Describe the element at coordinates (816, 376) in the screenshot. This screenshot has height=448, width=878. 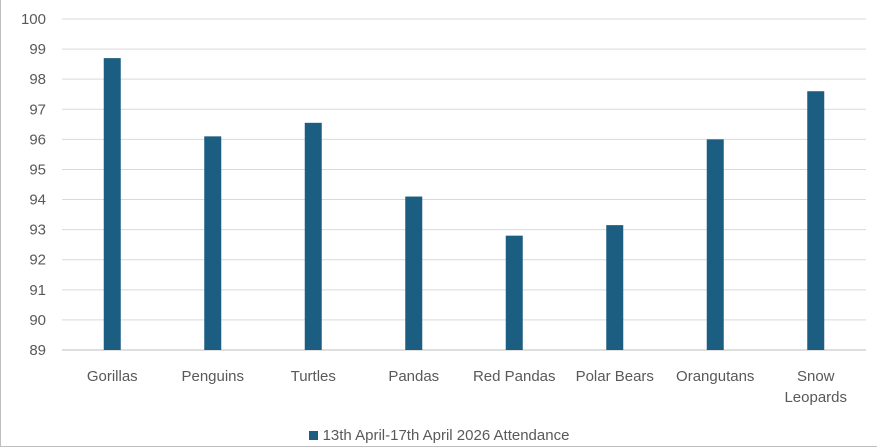
I see `x-category-label: Snow` at that location.